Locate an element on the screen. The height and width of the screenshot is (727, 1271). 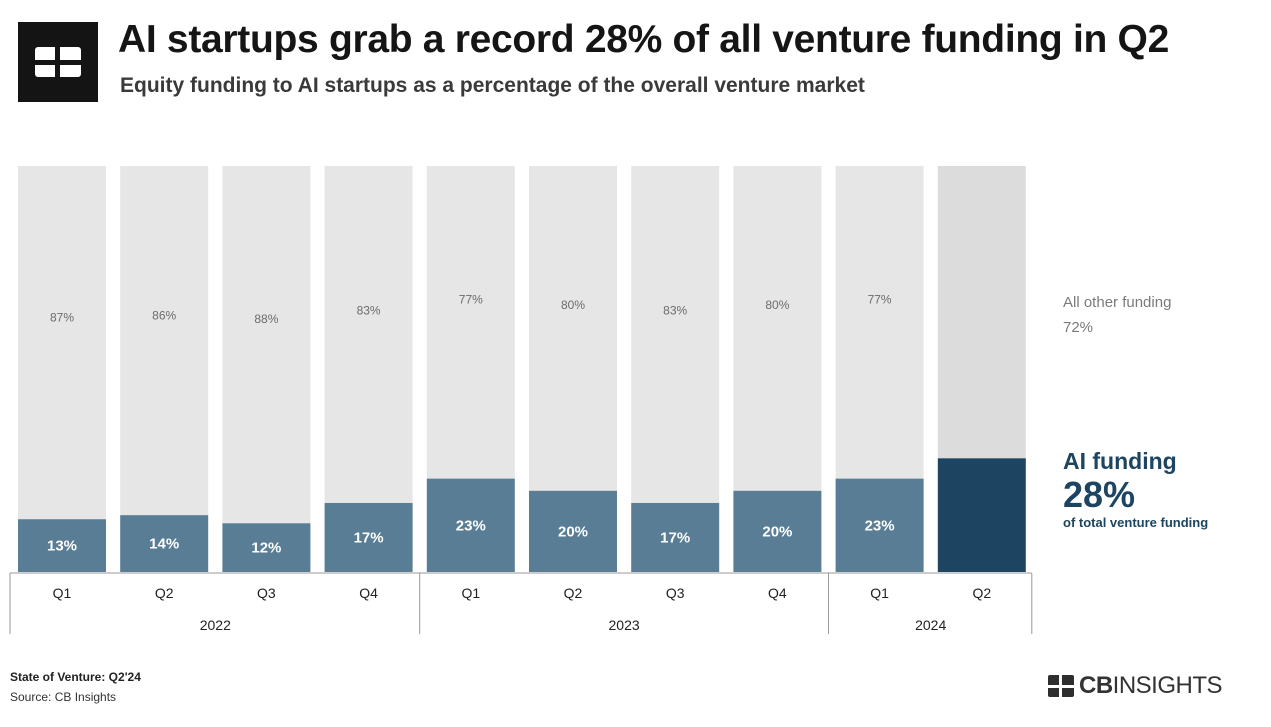
other-funding-label: All other funding is located at coordinates (1117, 302).